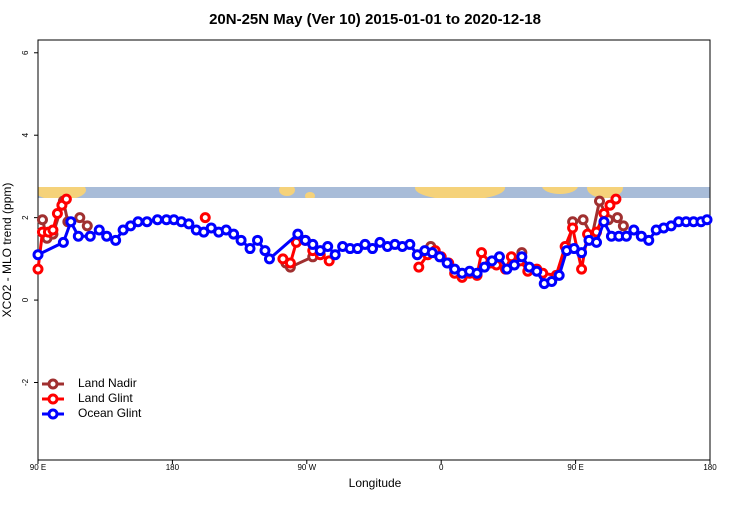  I want to click on x-axis-label: Longitude, so click(375, 483).